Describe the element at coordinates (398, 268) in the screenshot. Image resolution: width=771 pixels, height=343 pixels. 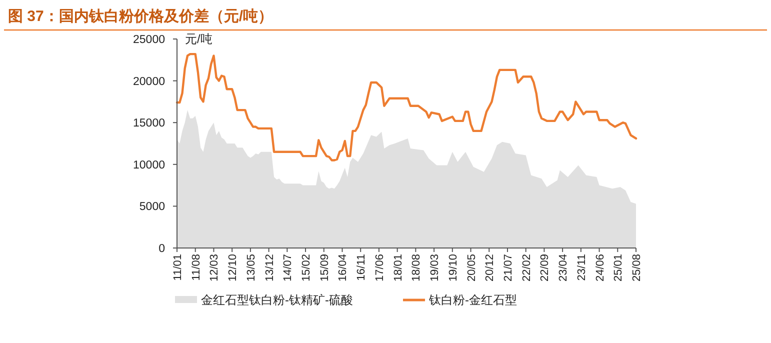
I see `x-tick-label: 18/01` at that location.